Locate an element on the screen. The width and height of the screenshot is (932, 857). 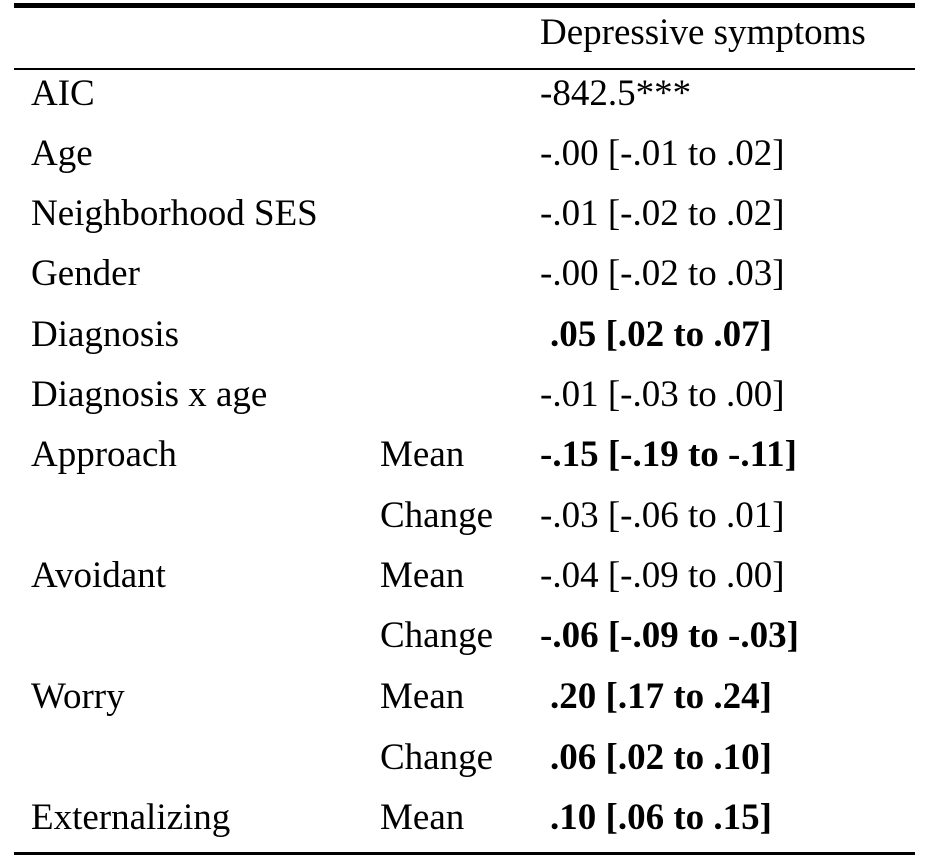
row-value-significant: .06 [.02 to .10] is located at coordinates (661, 757).